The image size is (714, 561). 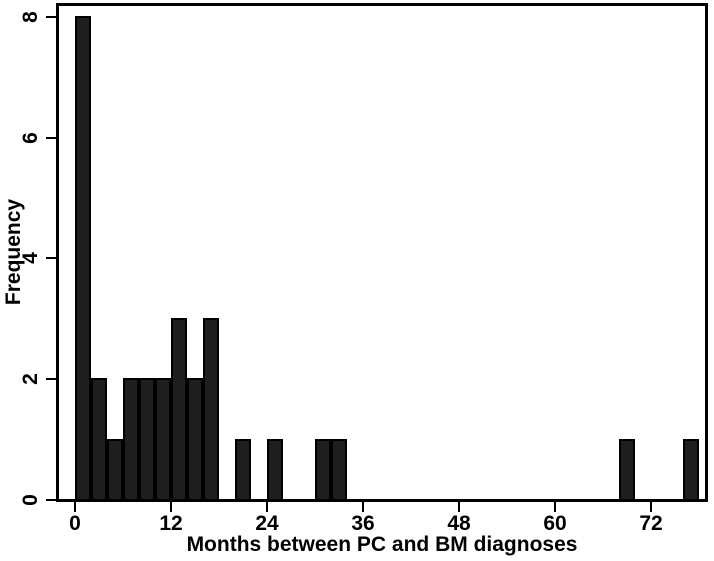 What do you see at coordinates (243, 469) in the screenshot?
I see `histogram-bar-20to22mo` at bounding box center [243, 469].